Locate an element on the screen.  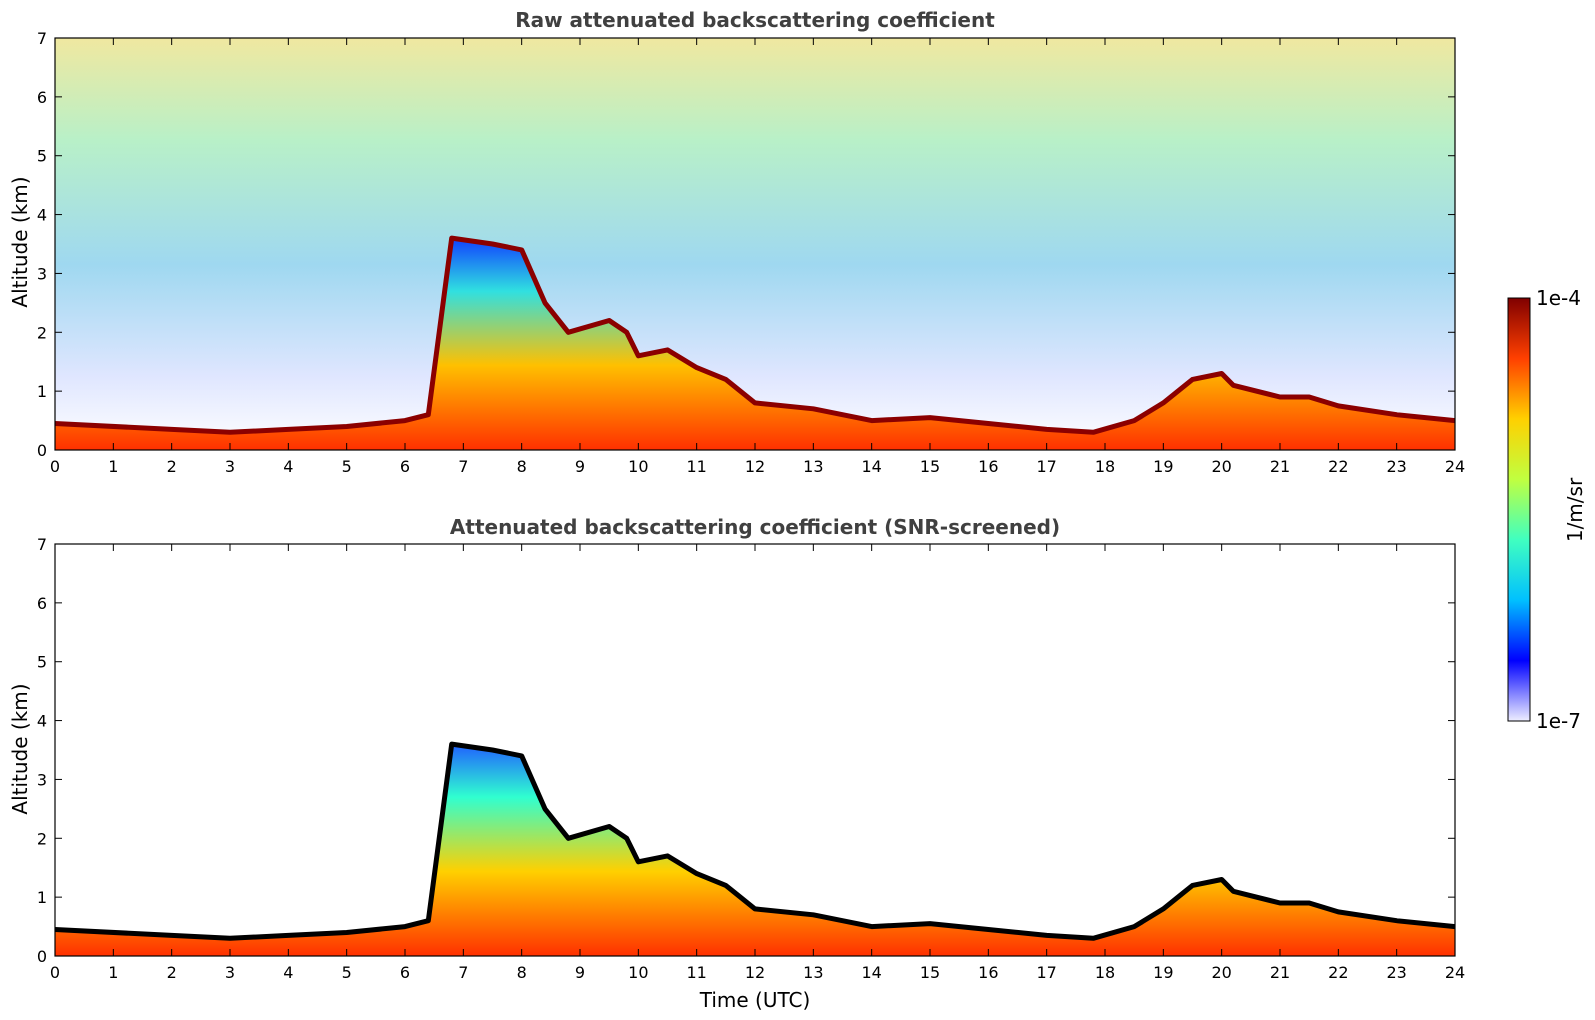
colorbar-max-label: 1e-4 is located at coordinates (1558, 298).